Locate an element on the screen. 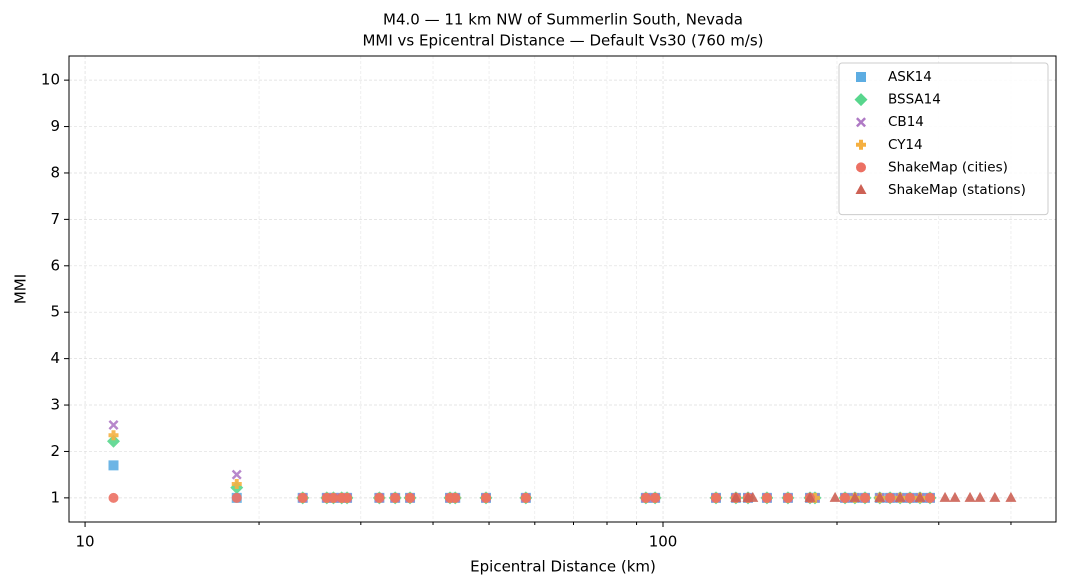 The width and height of the screenshot is (1067, 588). legend-label: ShakeMap (cities) is located at coordinates (948, 167).